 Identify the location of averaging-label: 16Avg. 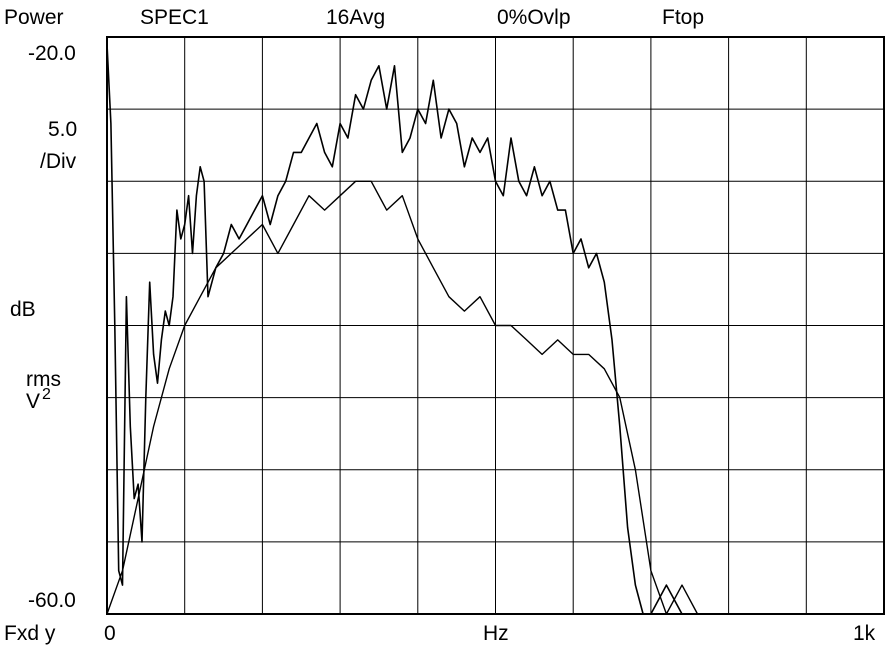
(356, 17).